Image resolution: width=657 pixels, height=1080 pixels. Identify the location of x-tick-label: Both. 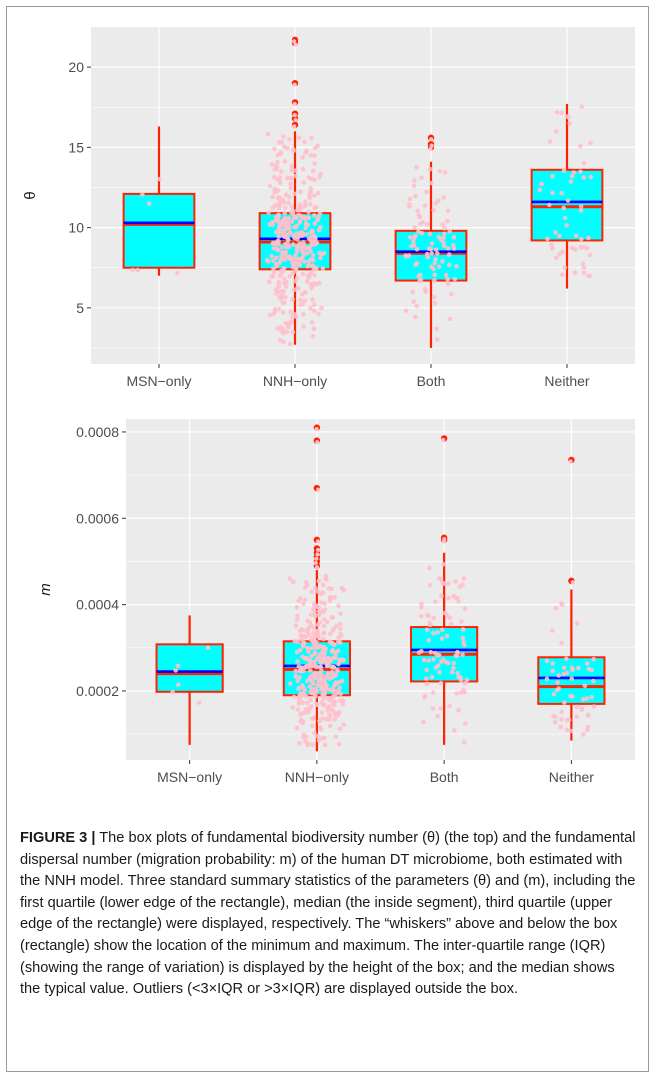
(444, 777).